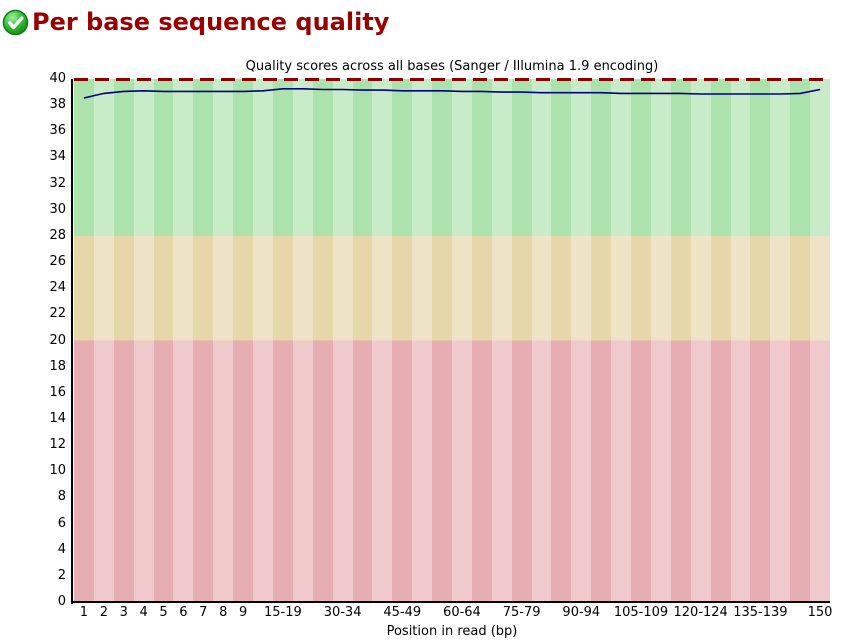 This screenshot has height=643, width=848. I want to click on y-tick-label: 22, so click(57, 314).